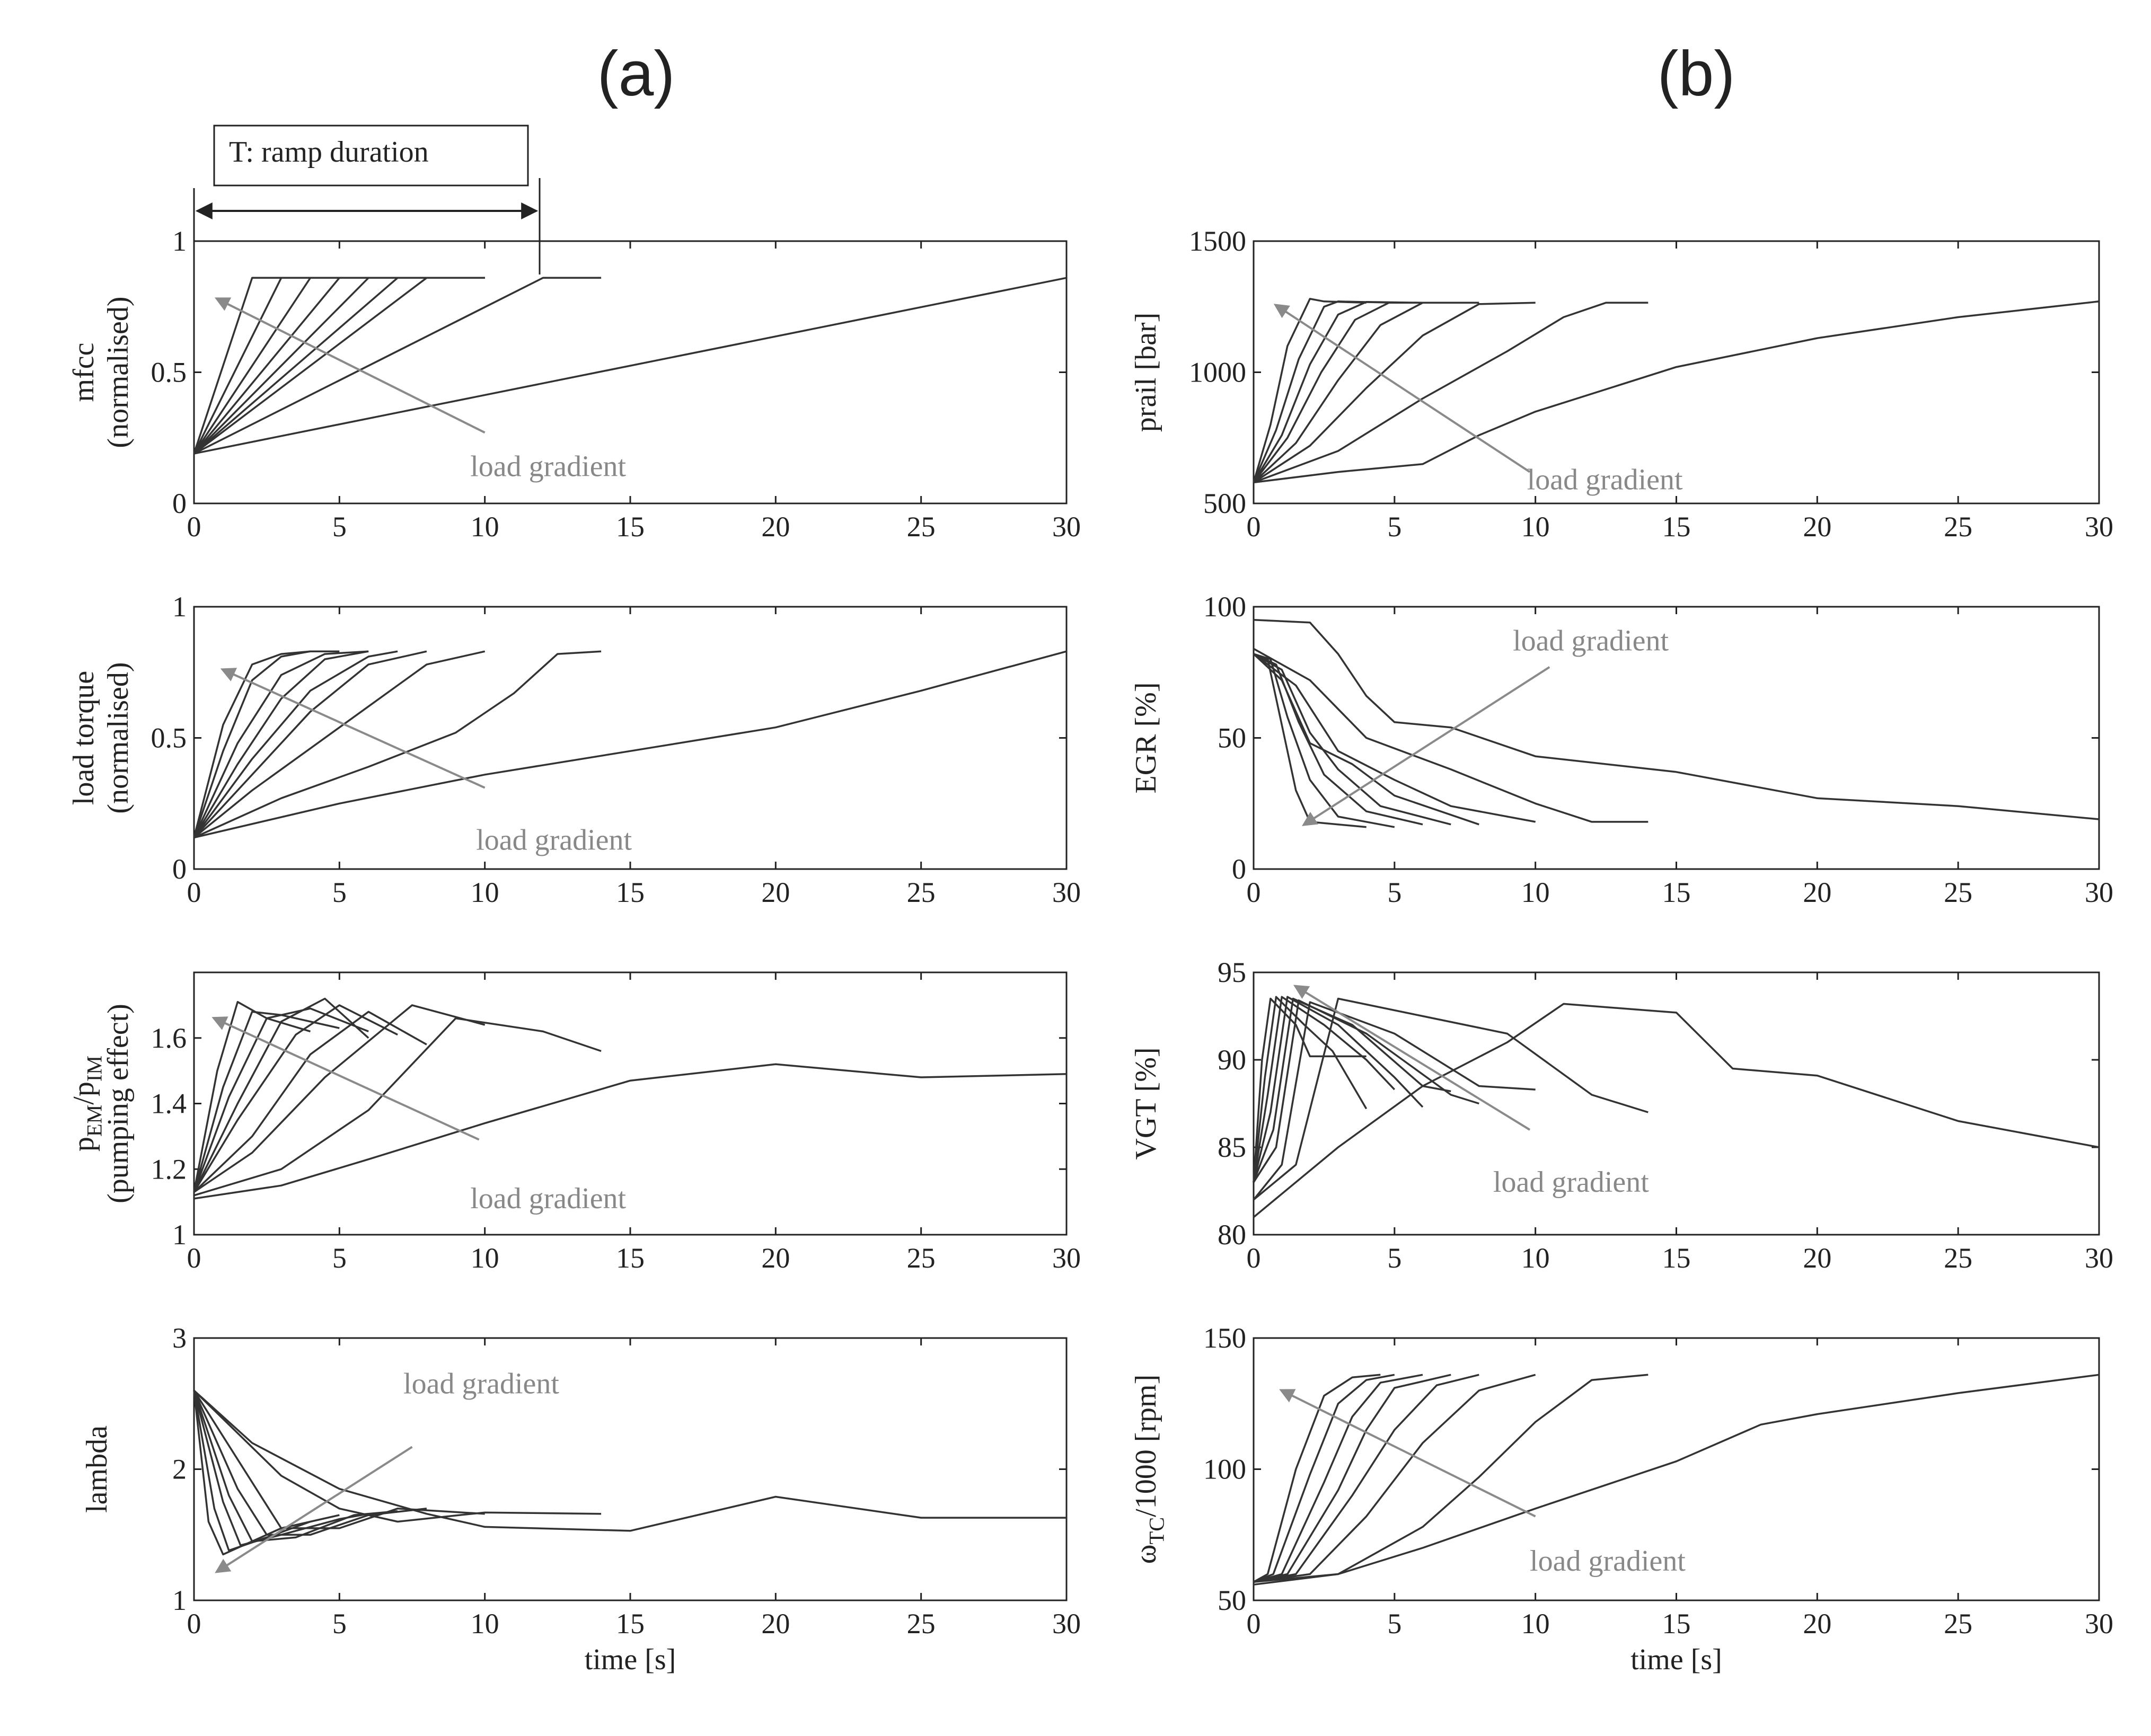  I want to click on y-tick-label: 80, so click(1232, 1235).